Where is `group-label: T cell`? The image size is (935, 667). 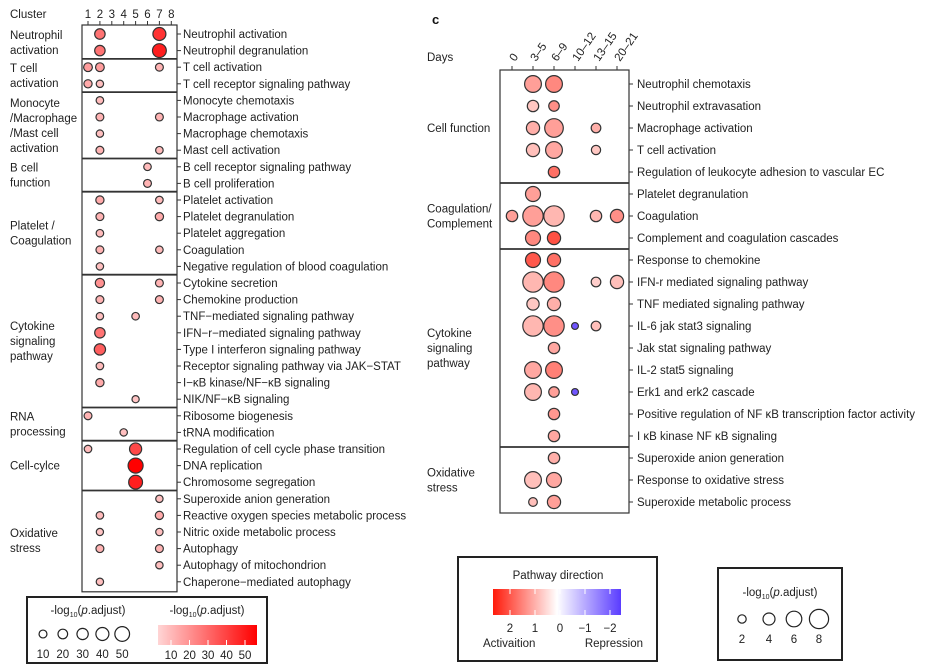
group-label: T cell is located at coordinates (23, 69).